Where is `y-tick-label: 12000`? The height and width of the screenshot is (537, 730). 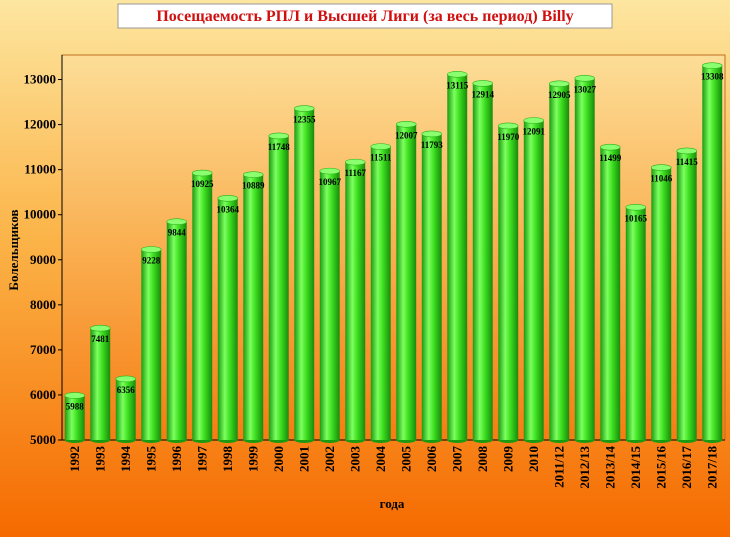
y-tick-label: 12000 is located at coordinates (40, 124).